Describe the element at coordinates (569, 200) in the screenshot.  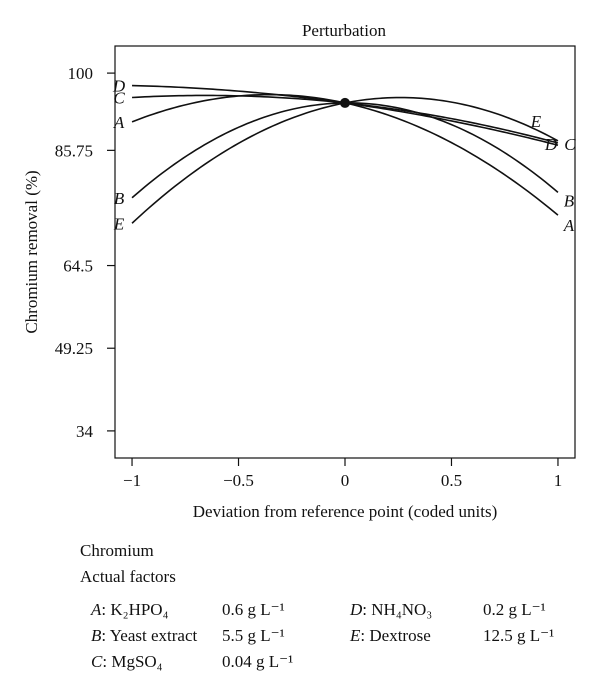
I see `curve-label-b-right: B` at that location.